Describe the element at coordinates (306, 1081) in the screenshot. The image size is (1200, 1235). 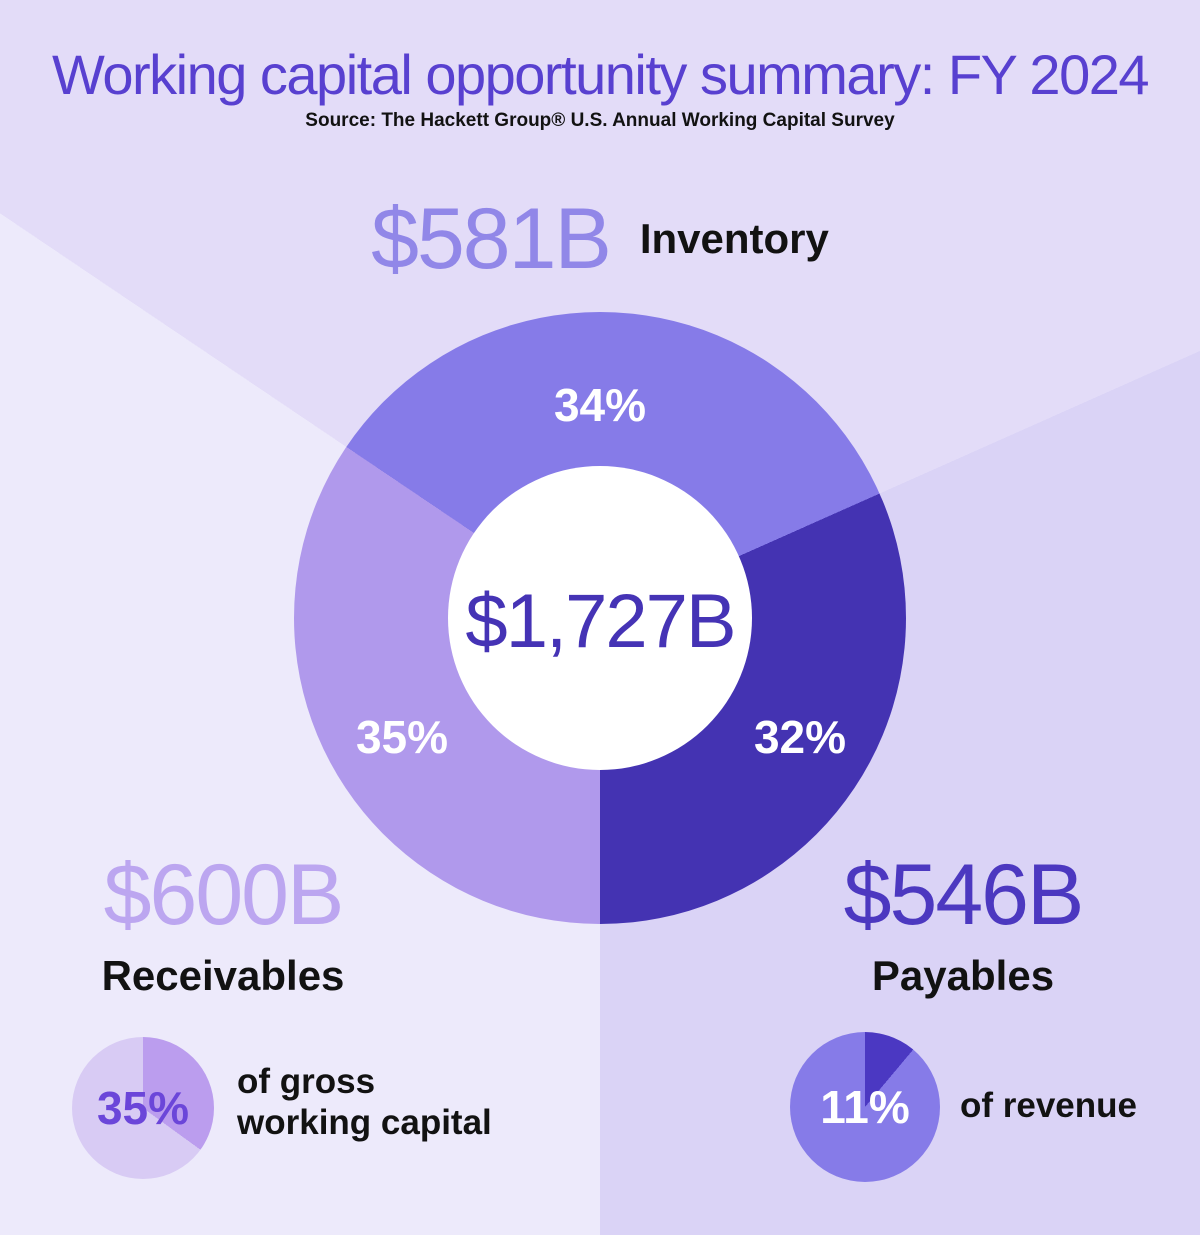
I see `gross-working-capital-caption-line1: of gross` at that location.